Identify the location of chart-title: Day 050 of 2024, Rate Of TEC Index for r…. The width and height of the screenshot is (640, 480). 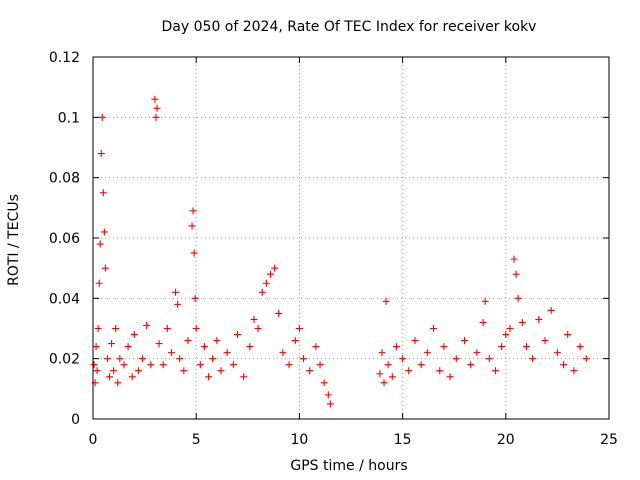
(349, 27).